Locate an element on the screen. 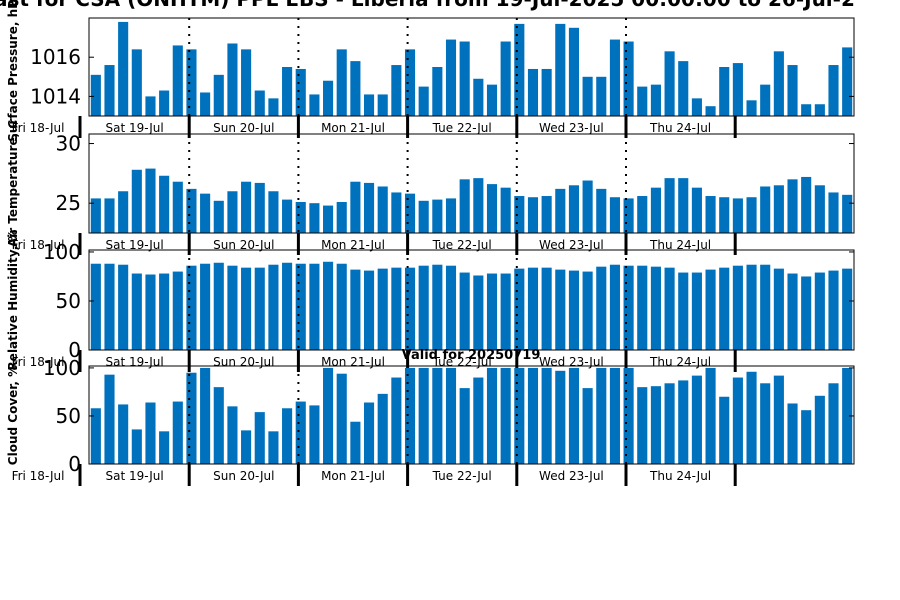 The image size is (900, 600). y-tick-label: 0 is located at coordinates (74, 464).